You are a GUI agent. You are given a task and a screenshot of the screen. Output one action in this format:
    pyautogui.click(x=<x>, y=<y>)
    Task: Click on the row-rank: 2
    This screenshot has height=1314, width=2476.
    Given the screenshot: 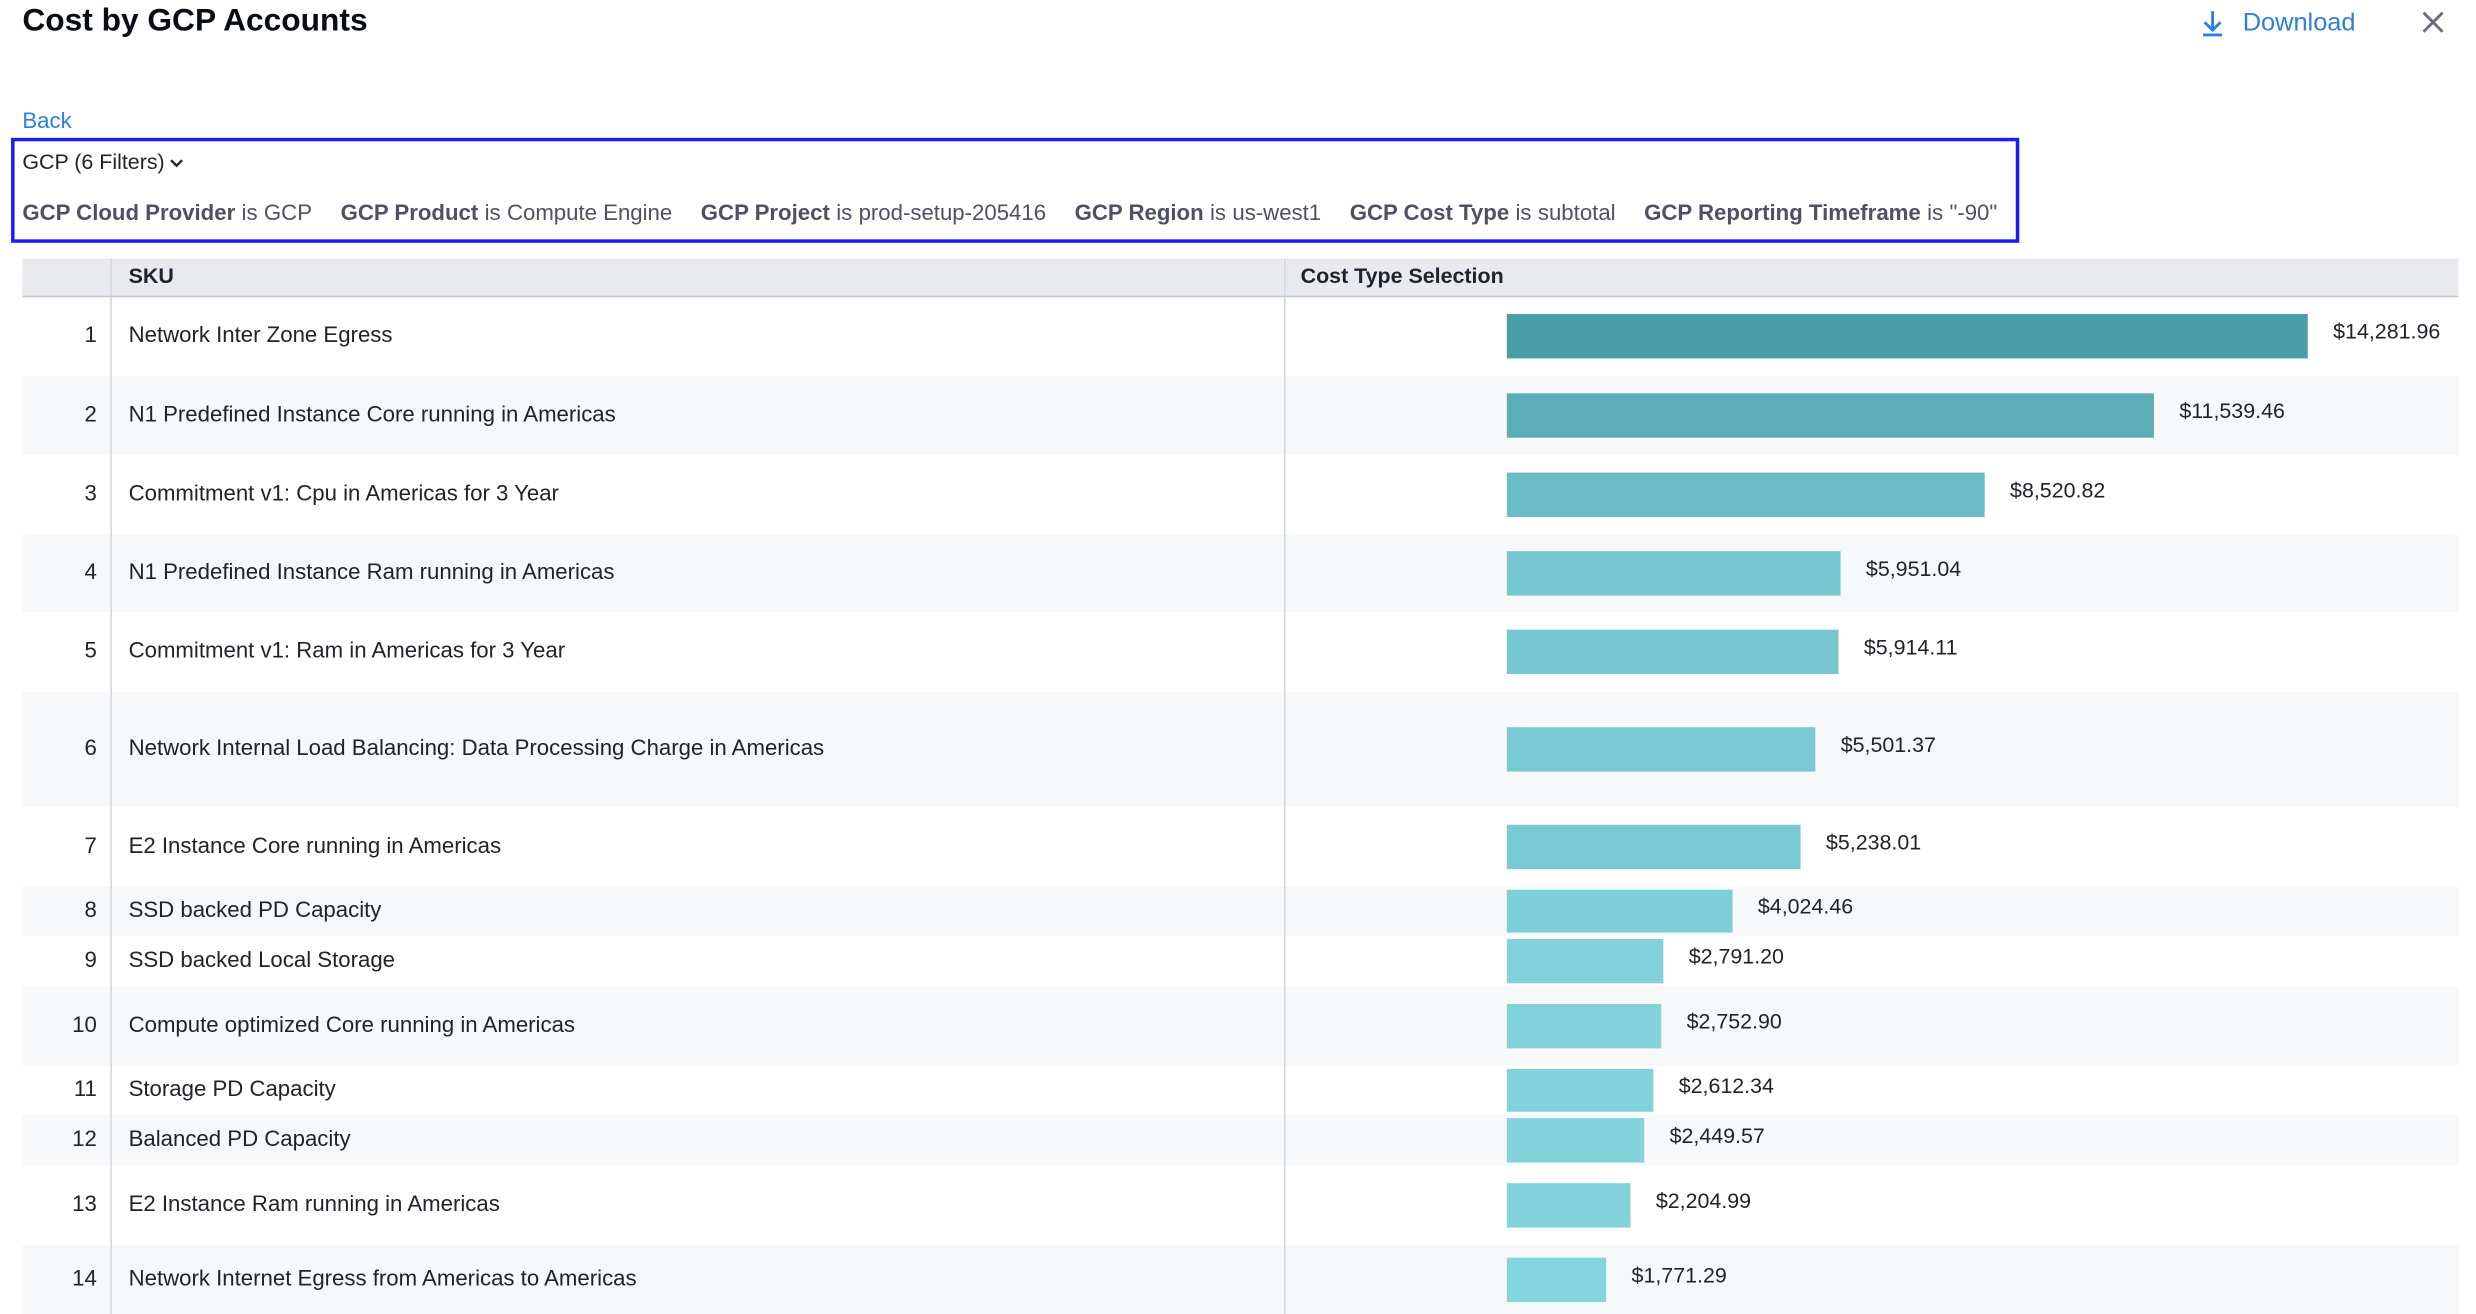 What is the action you would take?
    pyautogui.click(x=91, y=413)
    